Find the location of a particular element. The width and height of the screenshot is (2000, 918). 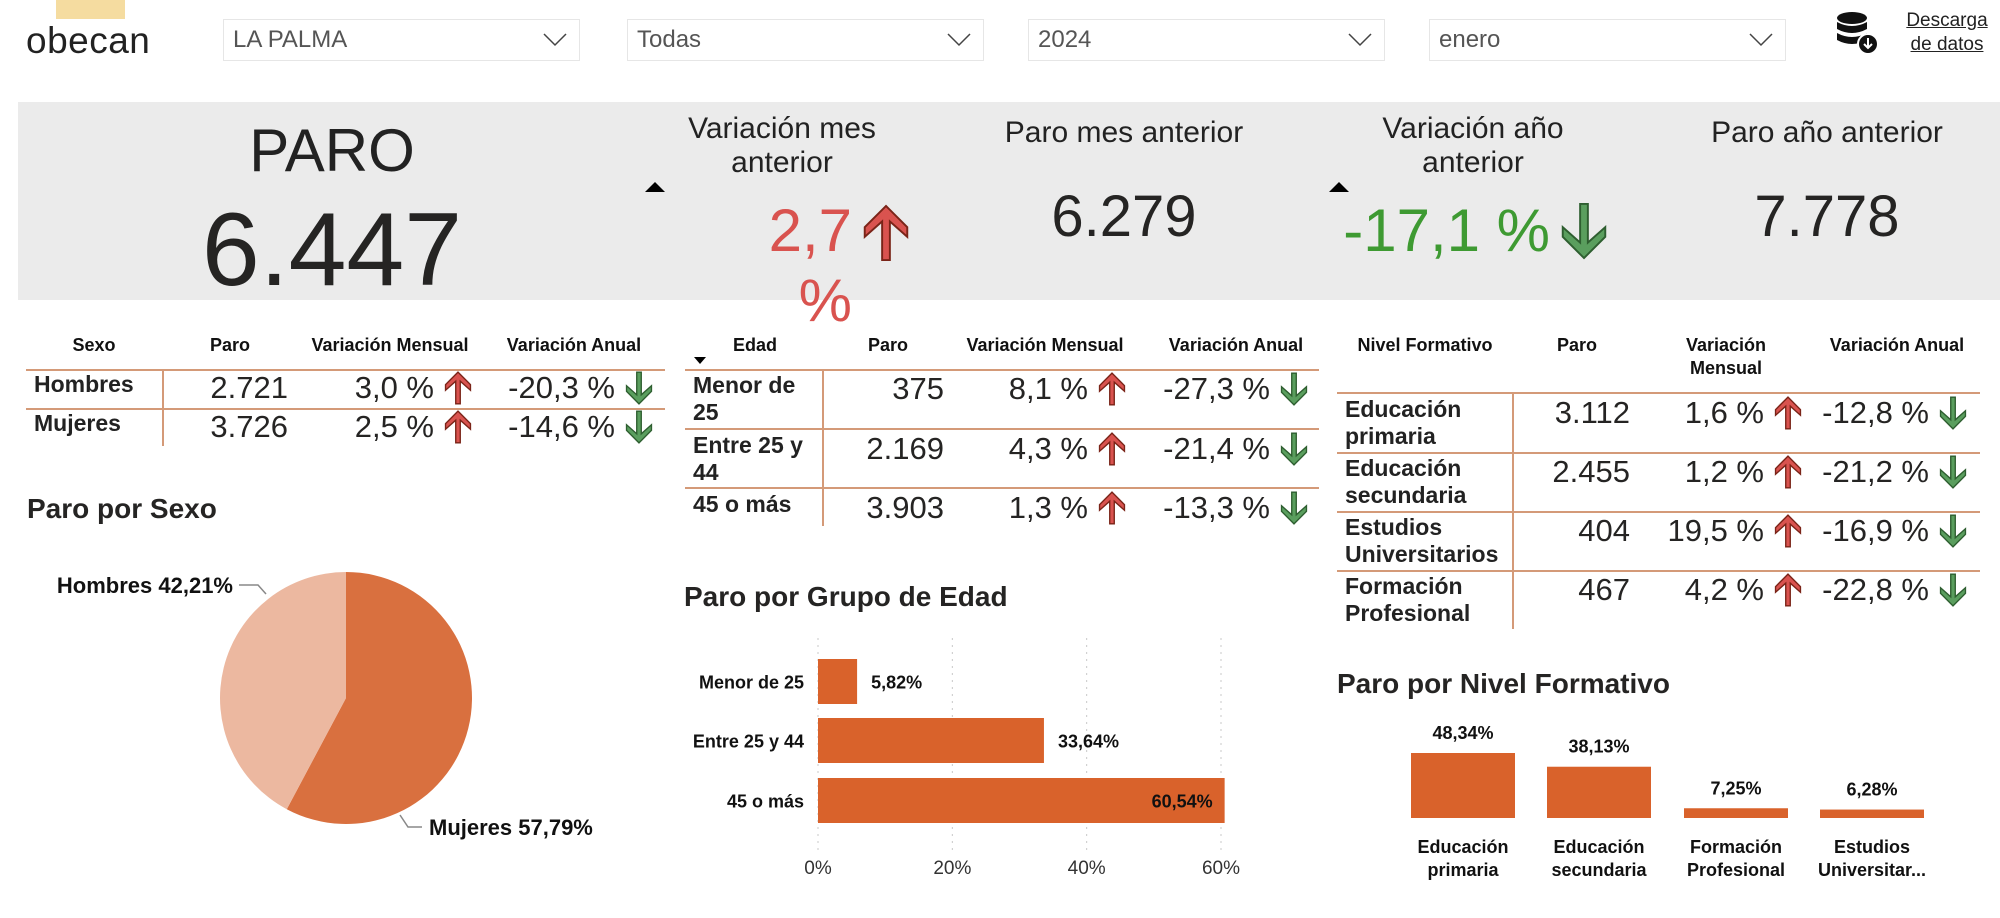

row-label: Educación primaria is located at coordinates (1403, 422).